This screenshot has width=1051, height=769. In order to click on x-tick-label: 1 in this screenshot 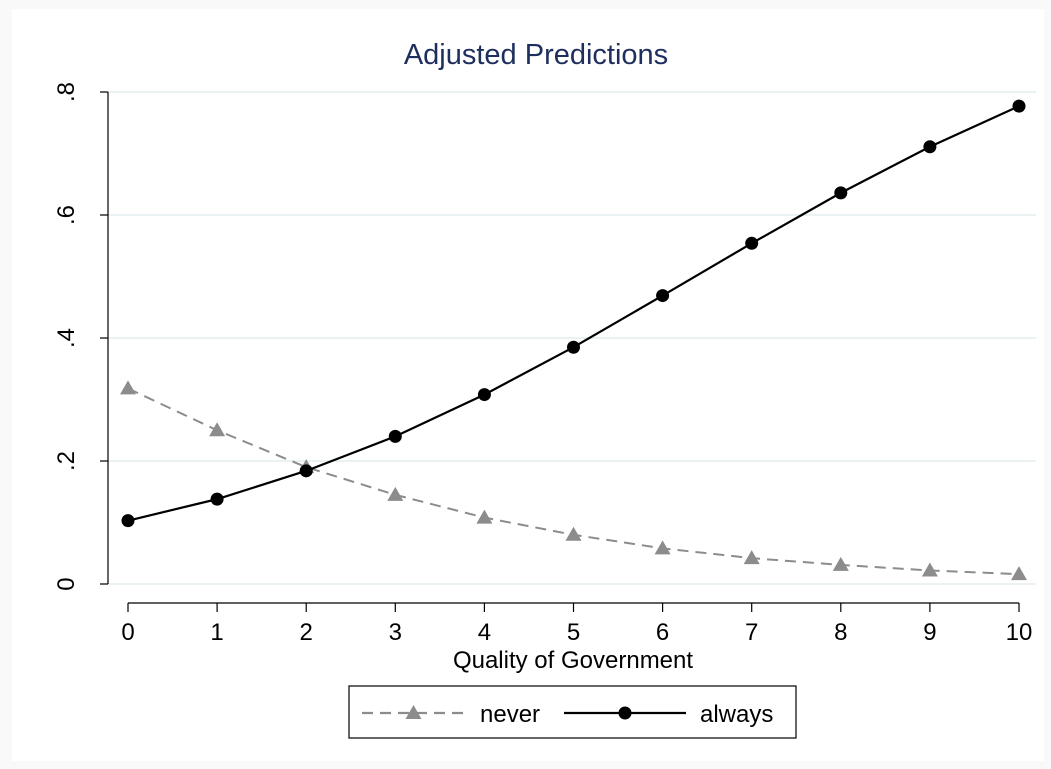, I will do `click(216, 632)`.